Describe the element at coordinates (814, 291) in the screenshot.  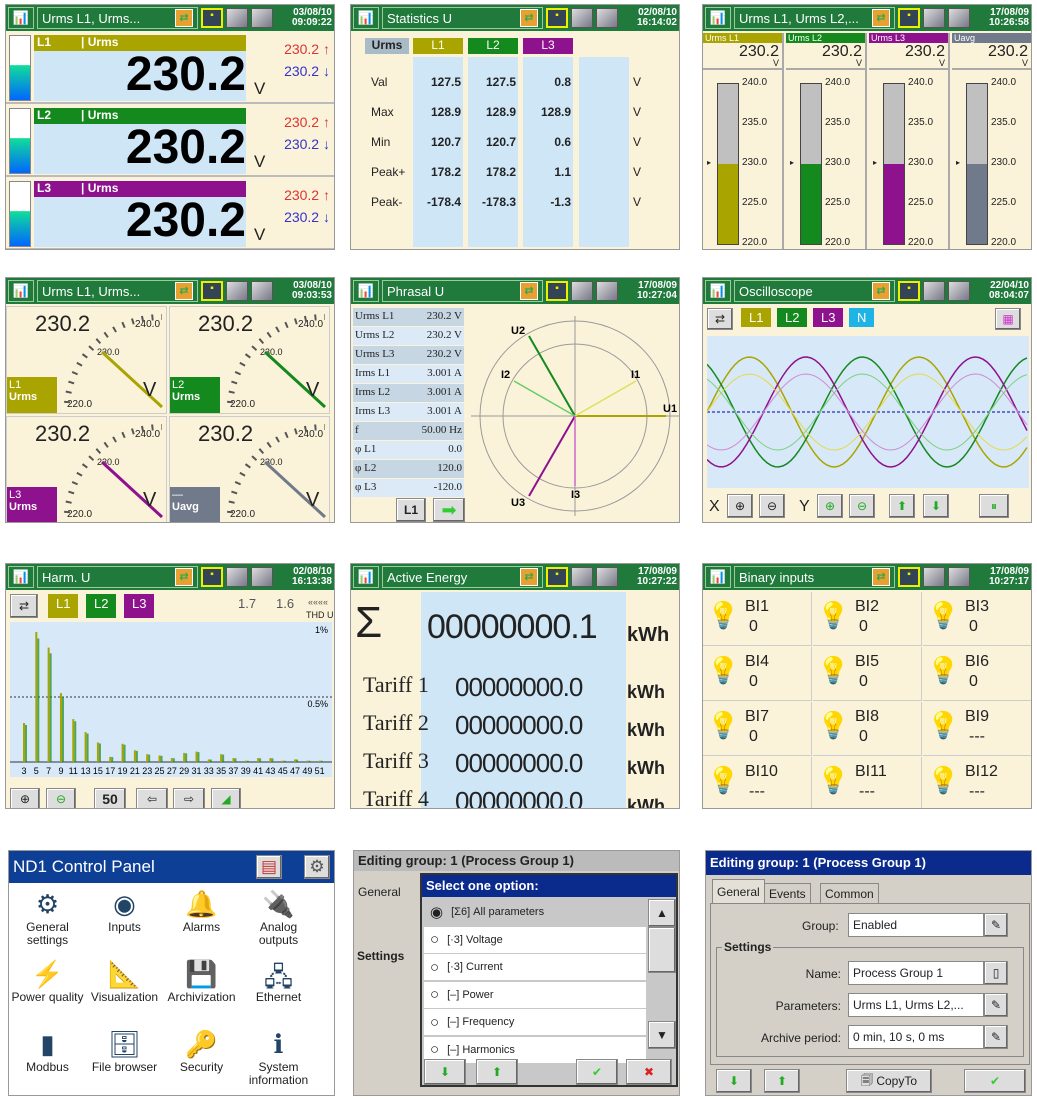
I see `screen-title-button: Oscilloscope ⇄` at that location.